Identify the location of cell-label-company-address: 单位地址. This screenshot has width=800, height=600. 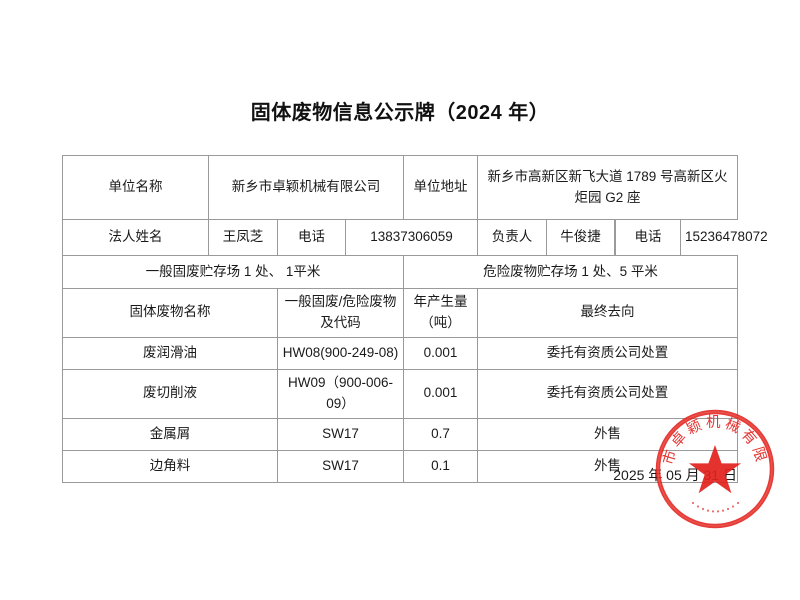
(440, 187).